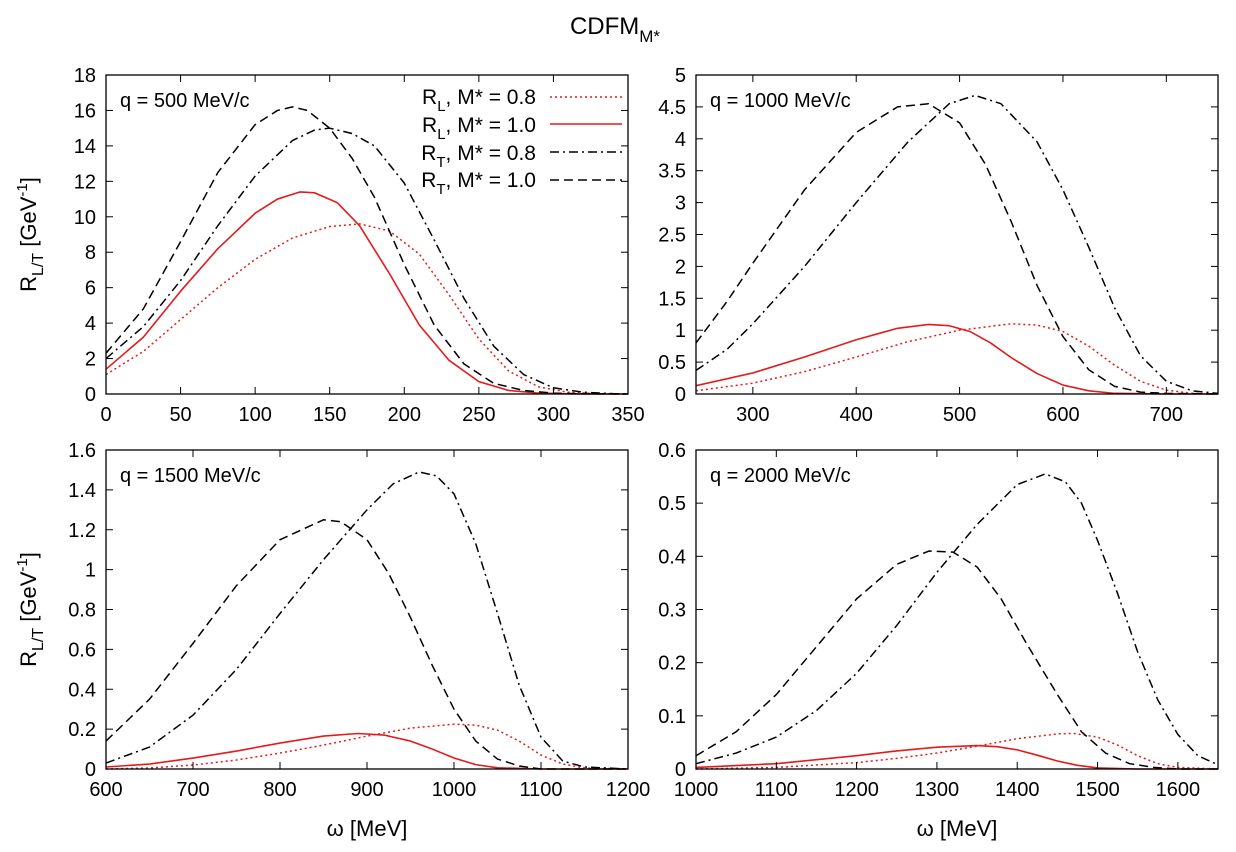 The image size is (1236, 852). What do you see at coordinates (82, 531) in the screenshot?
I see `y-tick-label: 1.2` at bounding box center [82, 531].